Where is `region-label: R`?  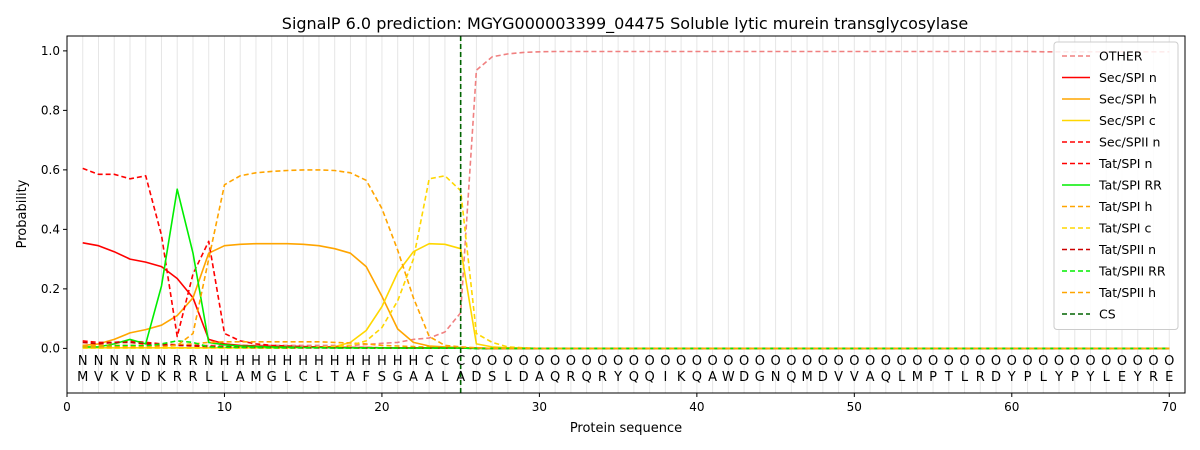
region-label: R is located at coordinates (177, 361).